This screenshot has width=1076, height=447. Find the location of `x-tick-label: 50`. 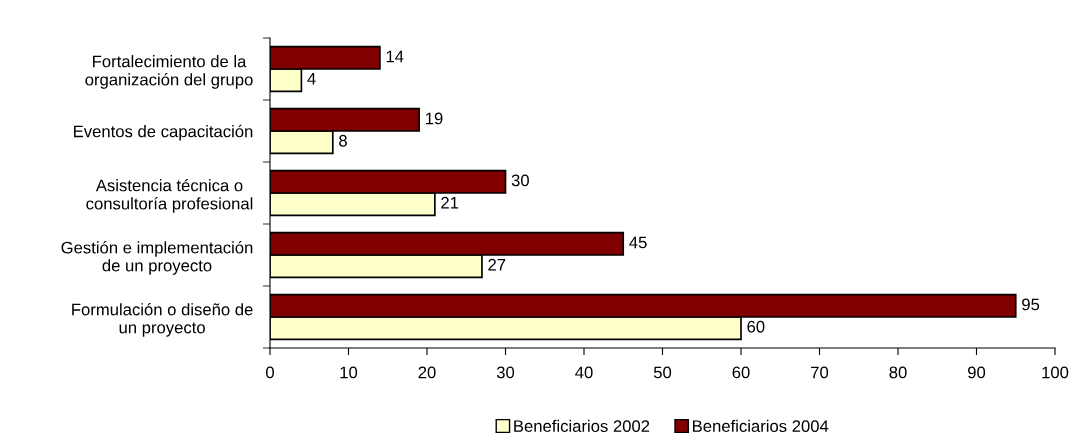

x-tick-label: 50 is located at coordinates (662, 372).